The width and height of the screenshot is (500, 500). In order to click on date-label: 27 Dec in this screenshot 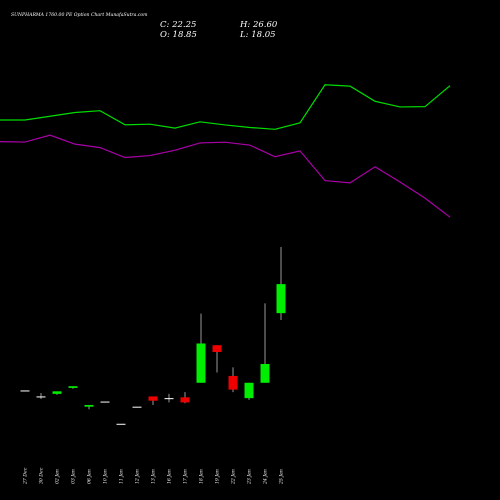, I will do `click(26, 476)`.